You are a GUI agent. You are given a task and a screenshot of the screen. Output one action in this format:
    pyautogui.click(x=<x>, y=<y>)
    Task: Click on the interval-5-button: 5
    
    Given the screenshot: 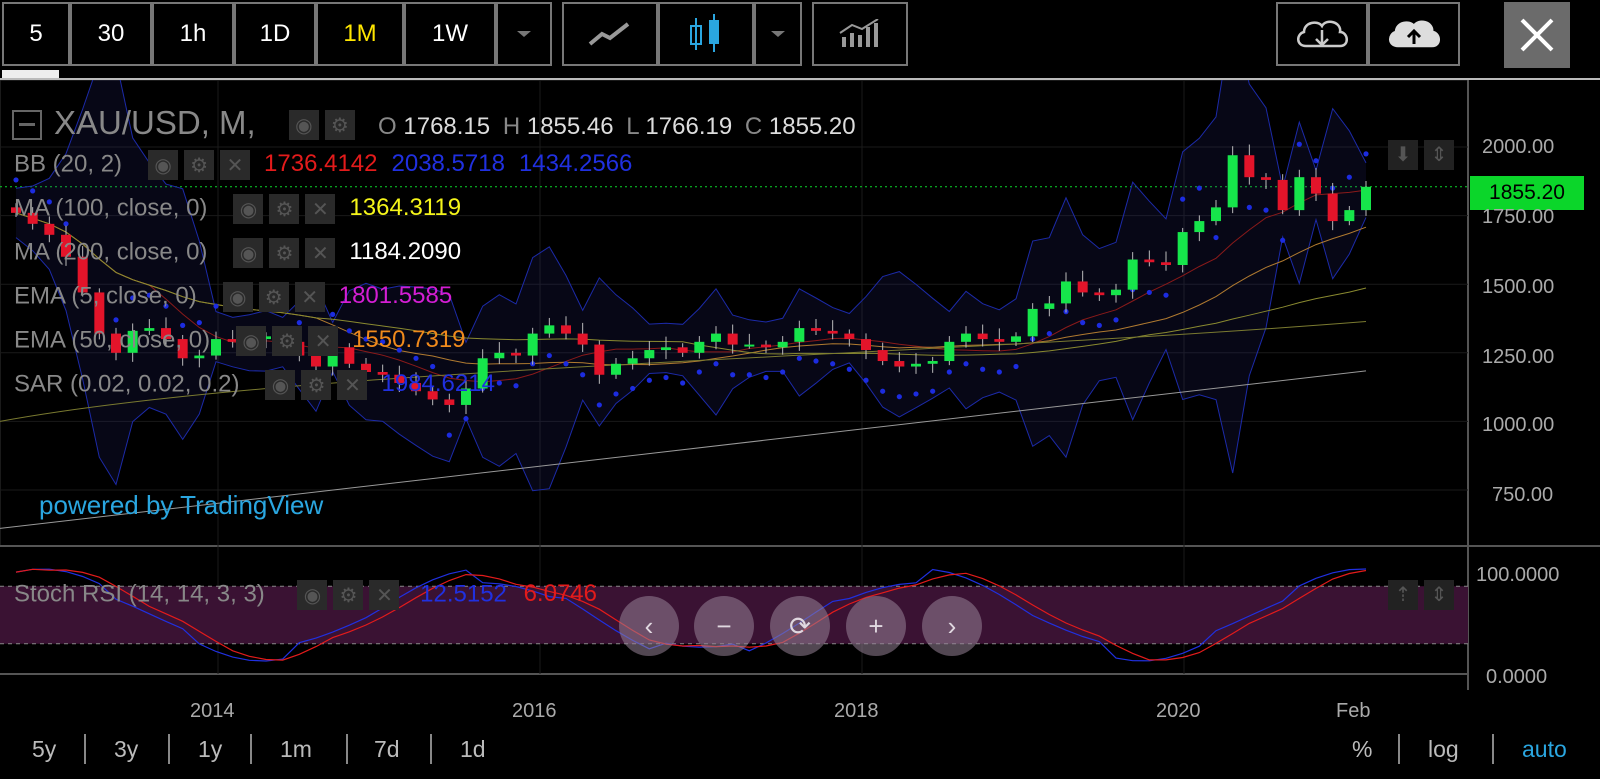 What is the action you would take?
    pyautogui.click(x=36, y=34)
    